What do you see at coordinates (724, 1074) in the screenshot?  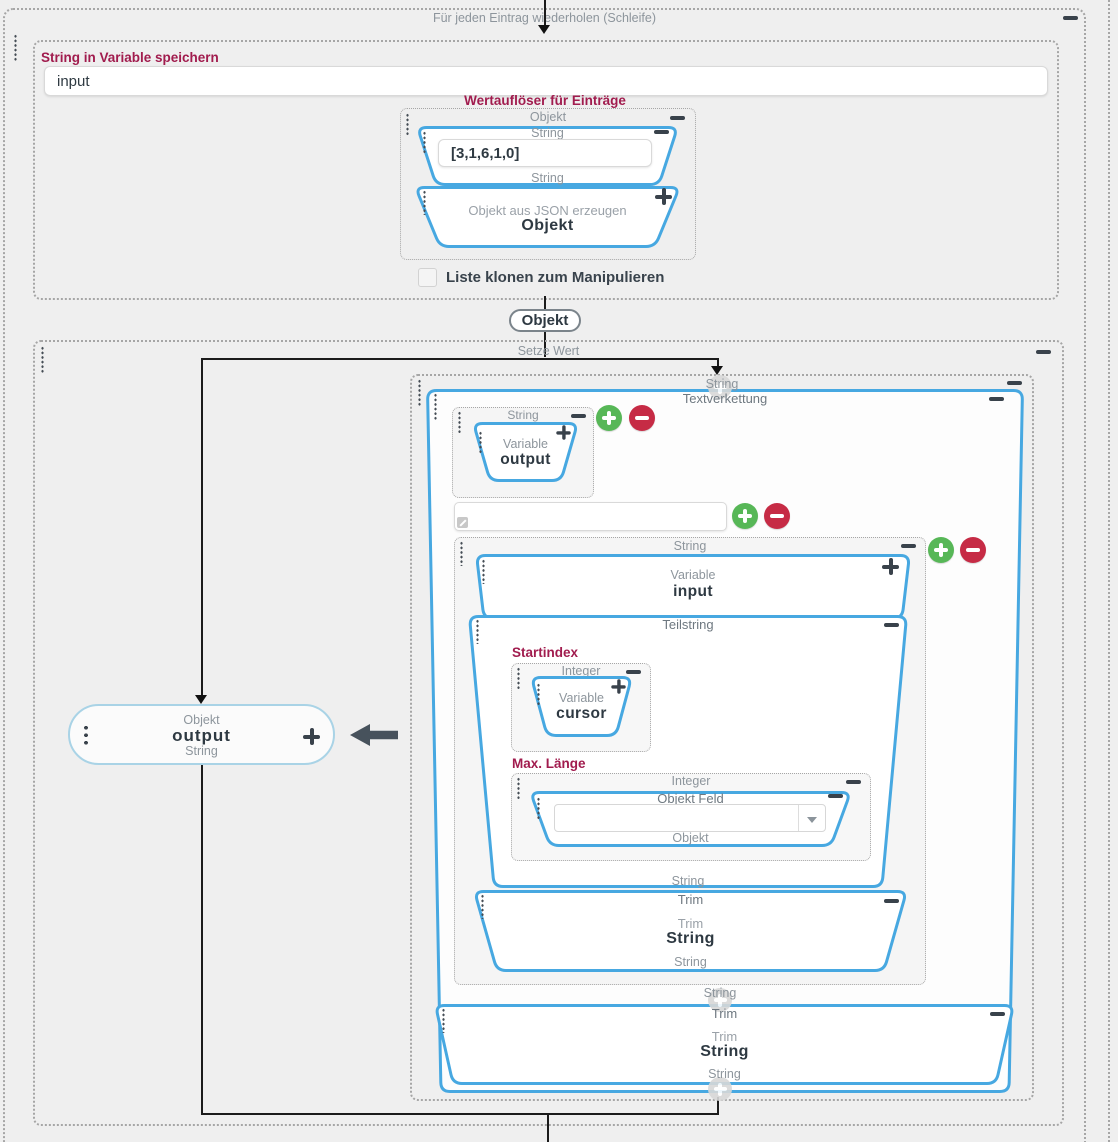 I see `trim-outer-output-type: String` at bounding box center [724, 1074].